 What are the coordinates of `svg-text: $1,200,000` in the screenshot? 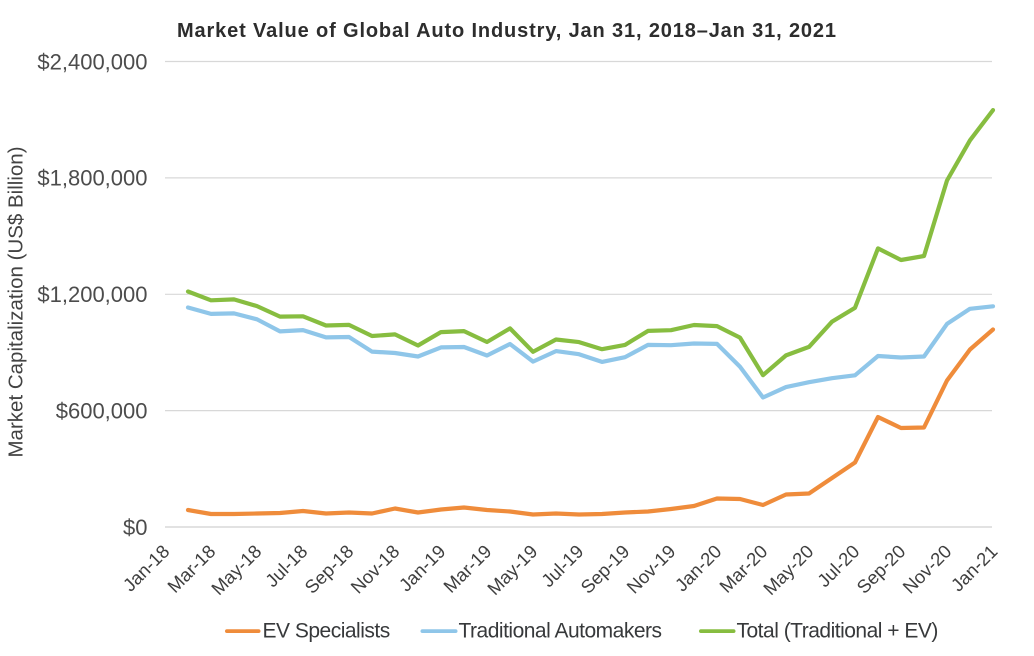 It's located at (92, 294).